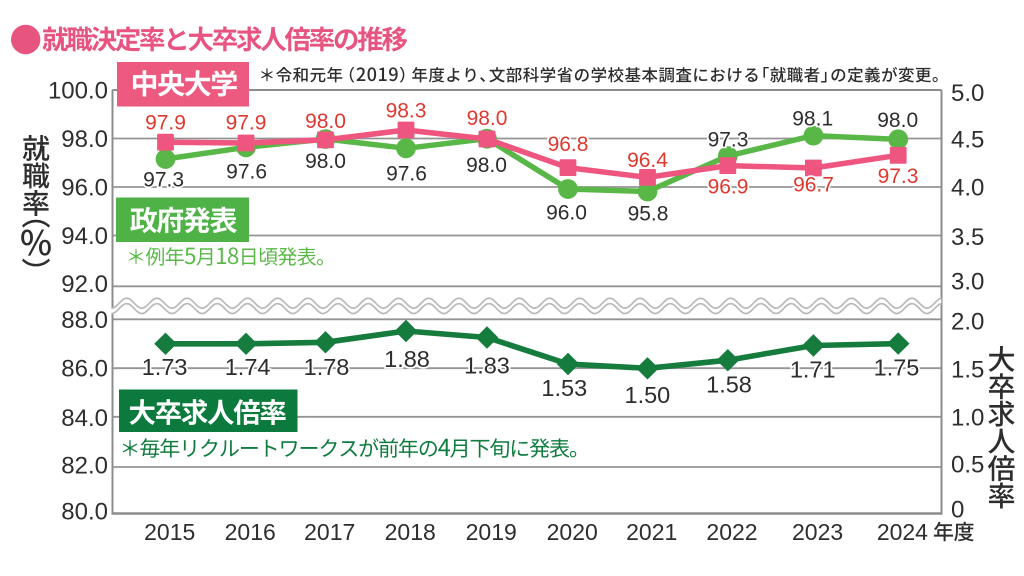 The image size is (1024, 576). What do you see at coordinates (329, 532) in the screenshot?
I see `svg-text: 2017` at bounding box center [329, 532].